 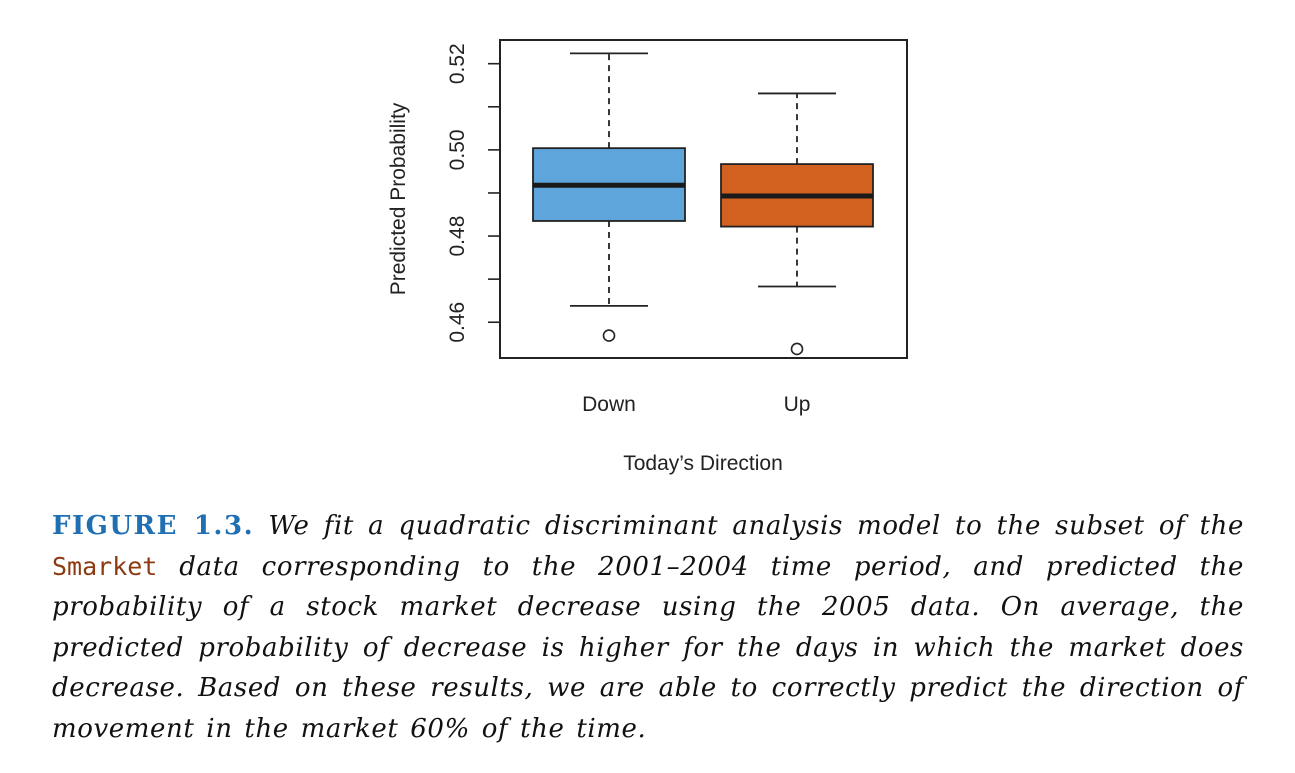 I want to click on y-axis: 0.46 0.48 0.50 0.52, so click(x=473, y=193).